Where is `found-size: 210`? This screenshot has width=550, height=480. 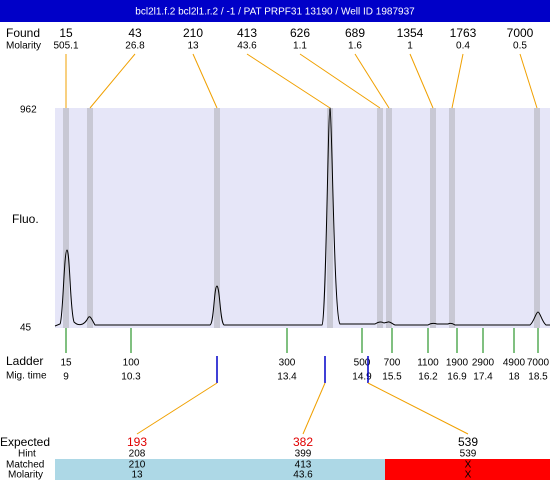 found-size: 210 is located at coordinates (193, 33).